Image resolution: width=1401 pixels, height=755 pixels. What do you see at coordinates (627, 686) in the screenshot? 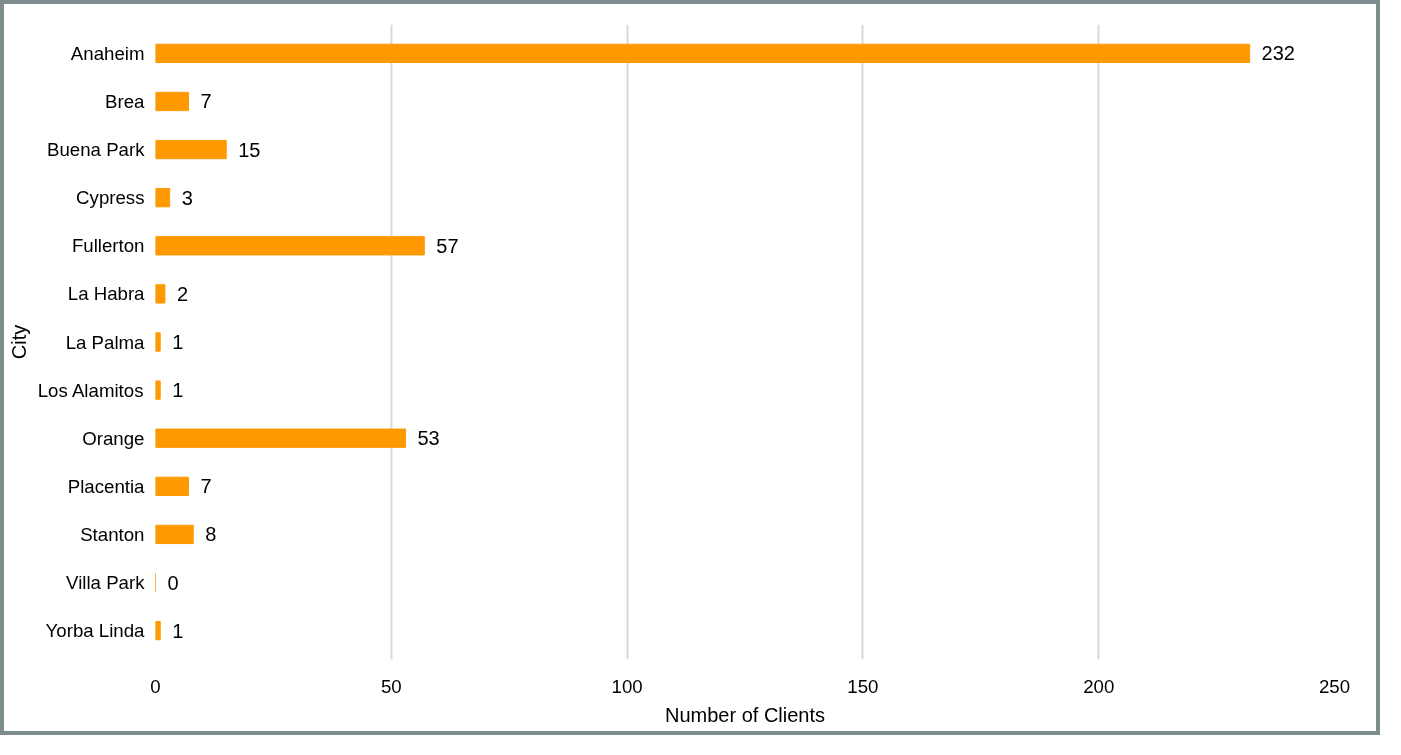
I see `x-tick-label: 100` at bounding box center [627, 686].